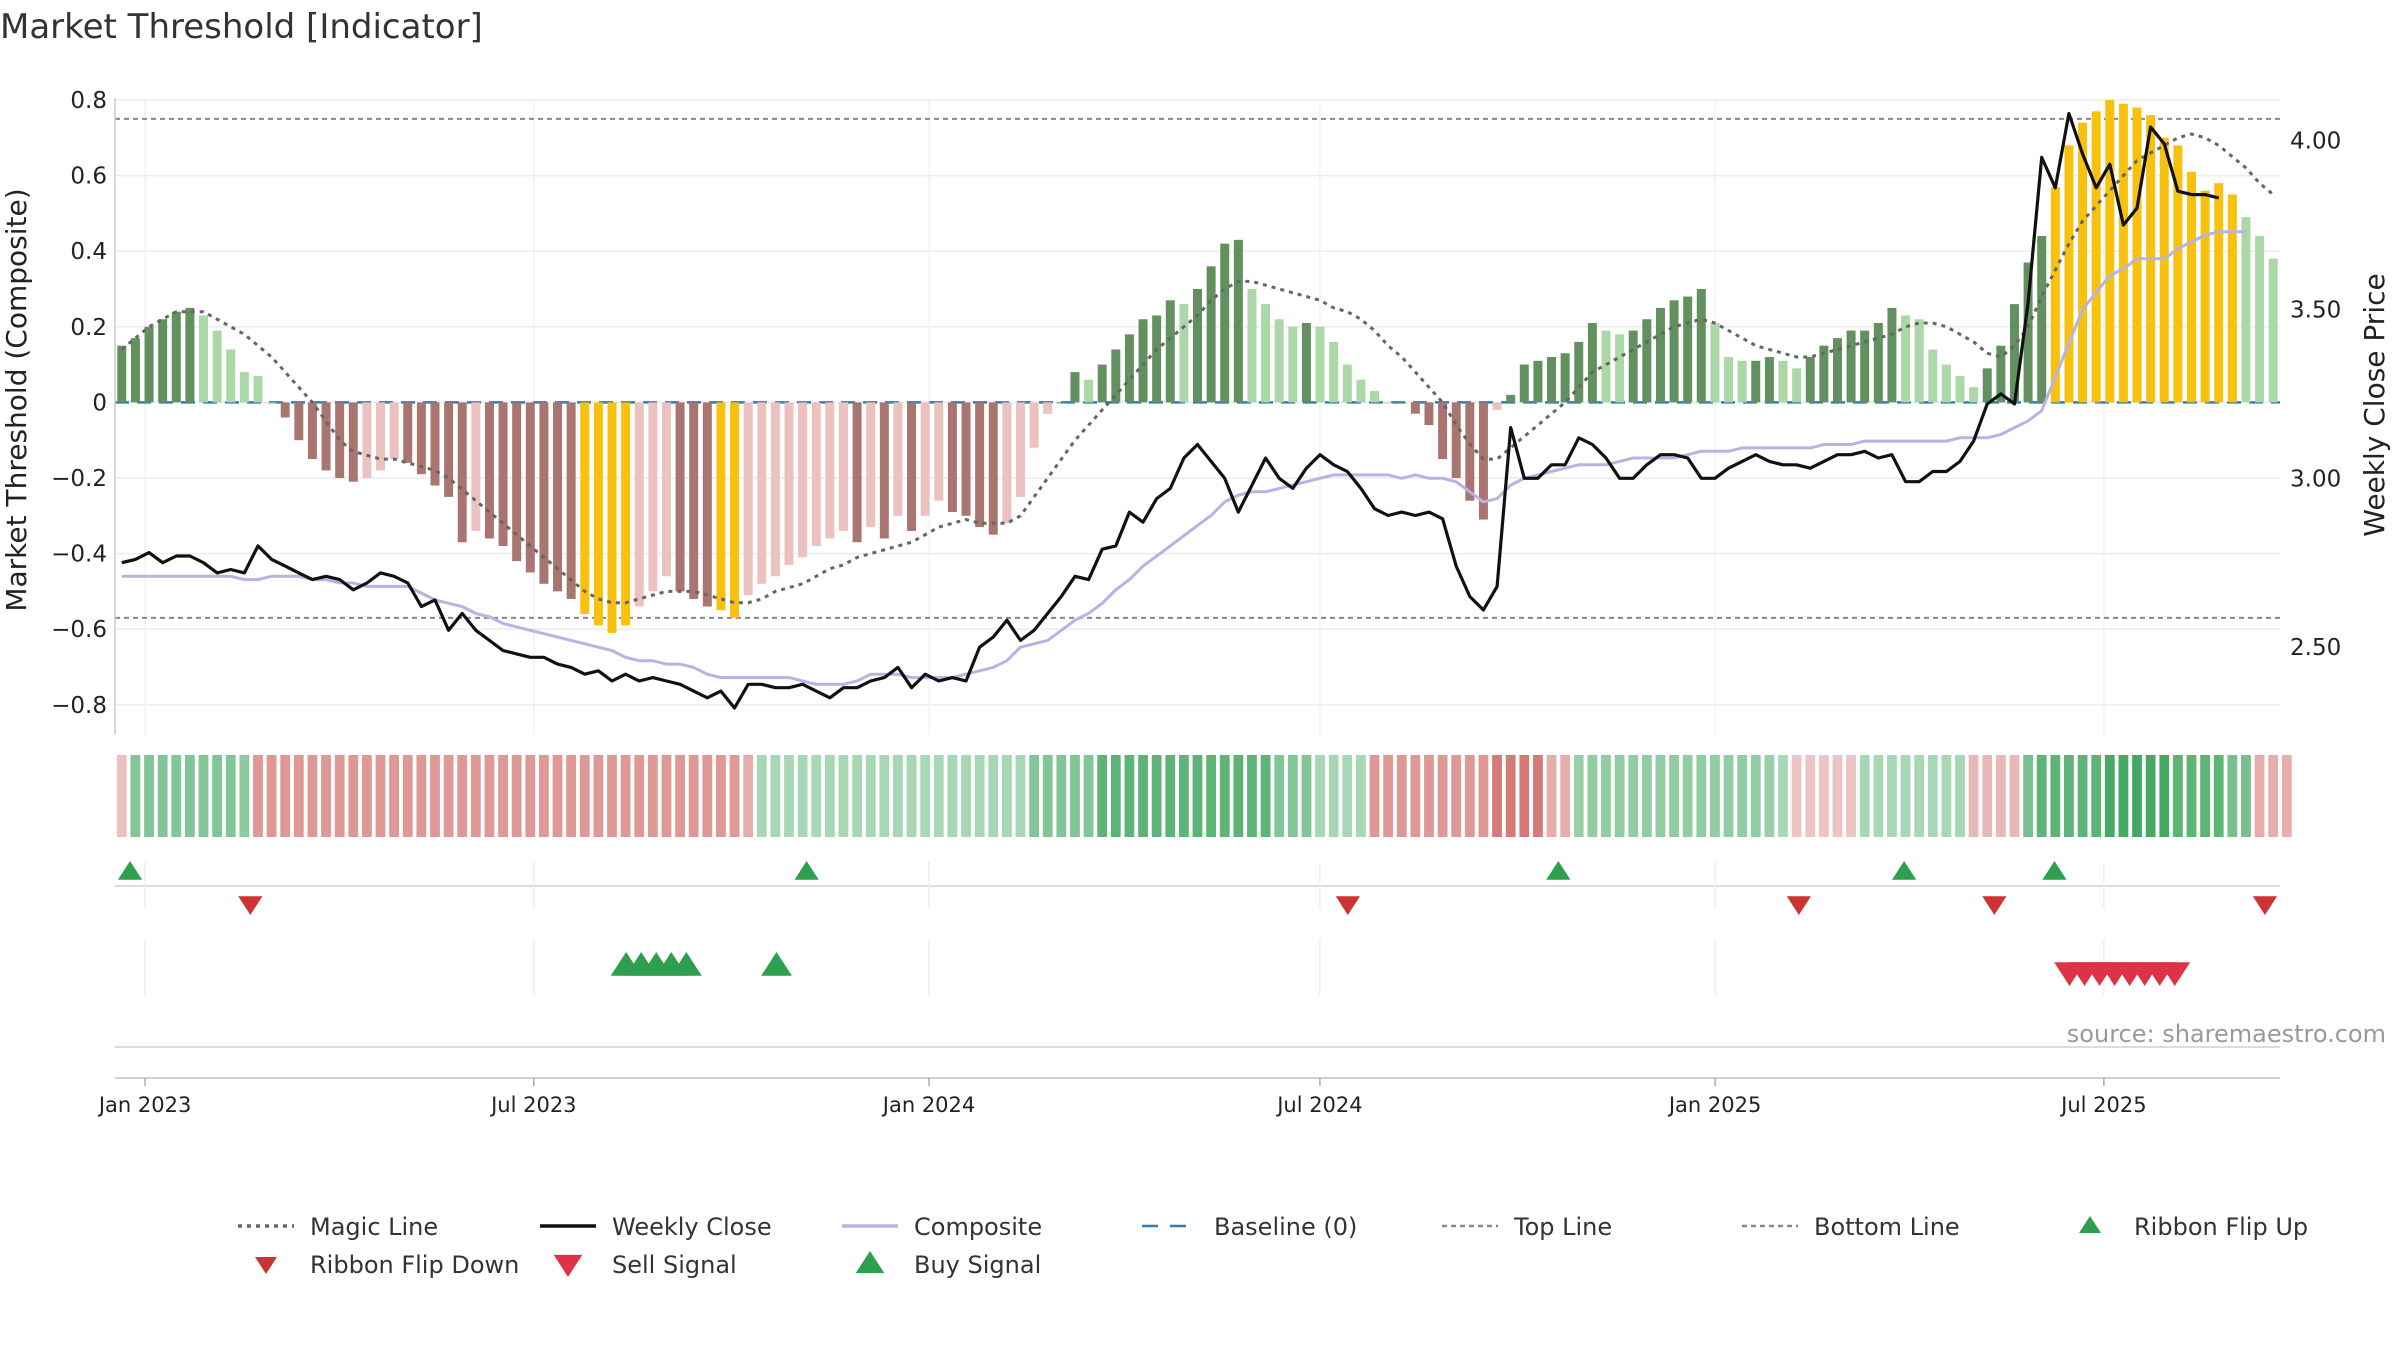 Image resolution: width=2400 pixels, height=1350 pixels. I want to click on y-axis-left: −0.8 −0.6 −0.4 −0.2 0 0.2 0.4 0.6 0.8, so click(83, 411).